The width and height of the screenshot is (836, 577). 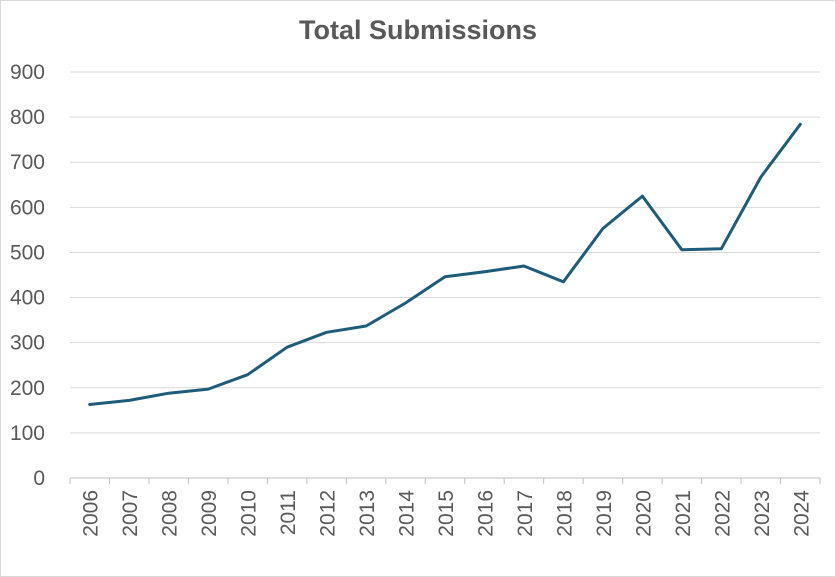 What do you see at coordinates (683, 513) in the screenshot?
I see `x-tick-label: 2021` at bounding box center [683, 513].